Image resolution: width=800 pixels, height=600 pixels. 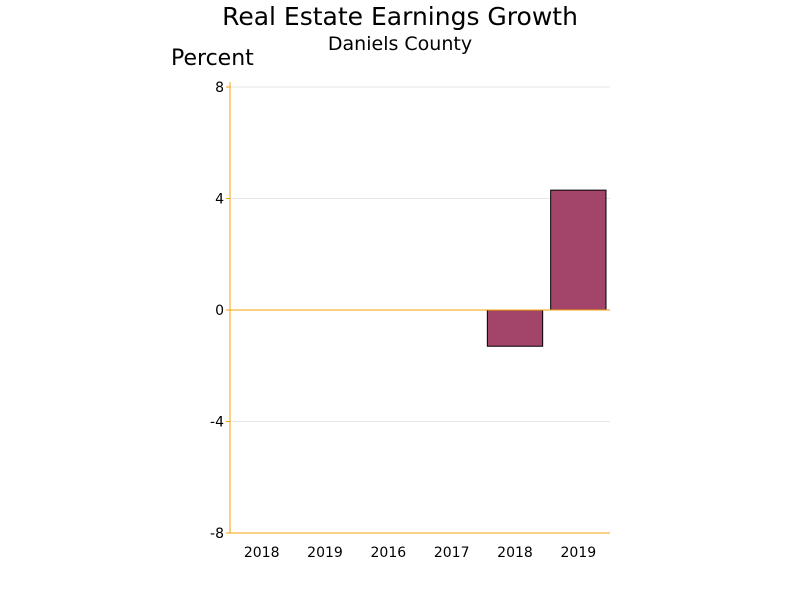 What do you see at coordinates (400, 44) in the screenshot?
I see `chart-subtitle: Daniels County` at bounding box center [400, 44].